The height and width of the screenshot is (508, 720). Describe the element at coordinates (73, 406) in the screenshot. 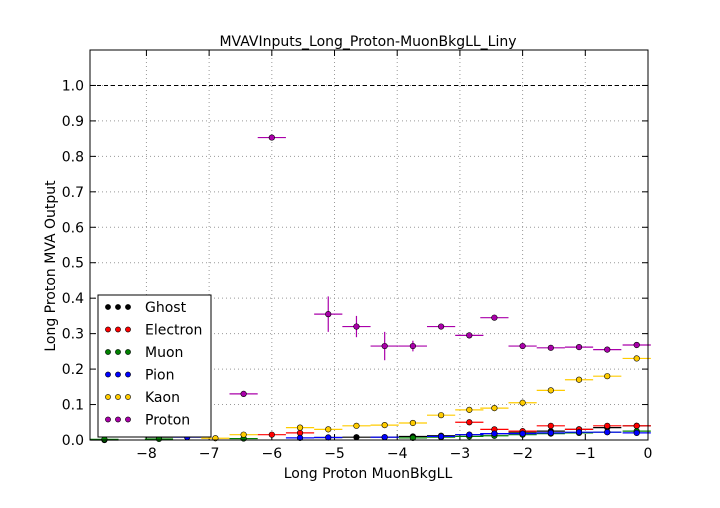

I see `y-tick-label: 0.1` at that location.